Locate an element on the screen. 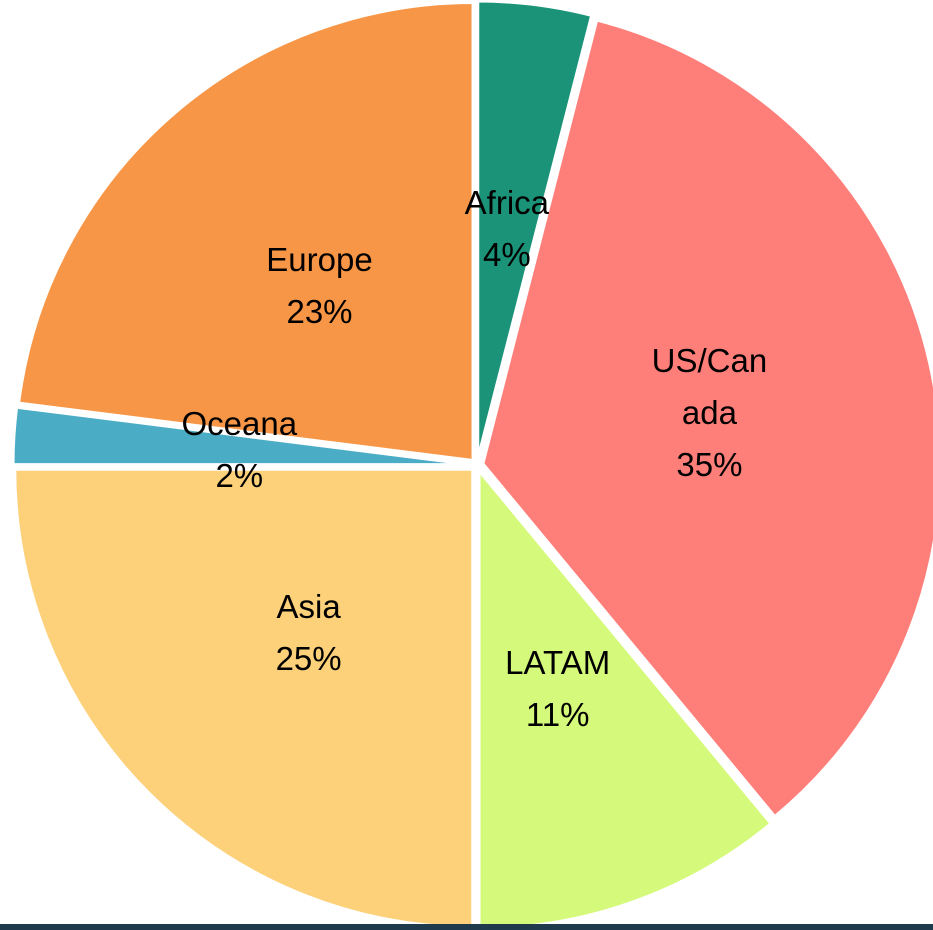 This screenshot has height=930, width=933. slice-label: US/Canada 35% is located at coordinates (709, 413).